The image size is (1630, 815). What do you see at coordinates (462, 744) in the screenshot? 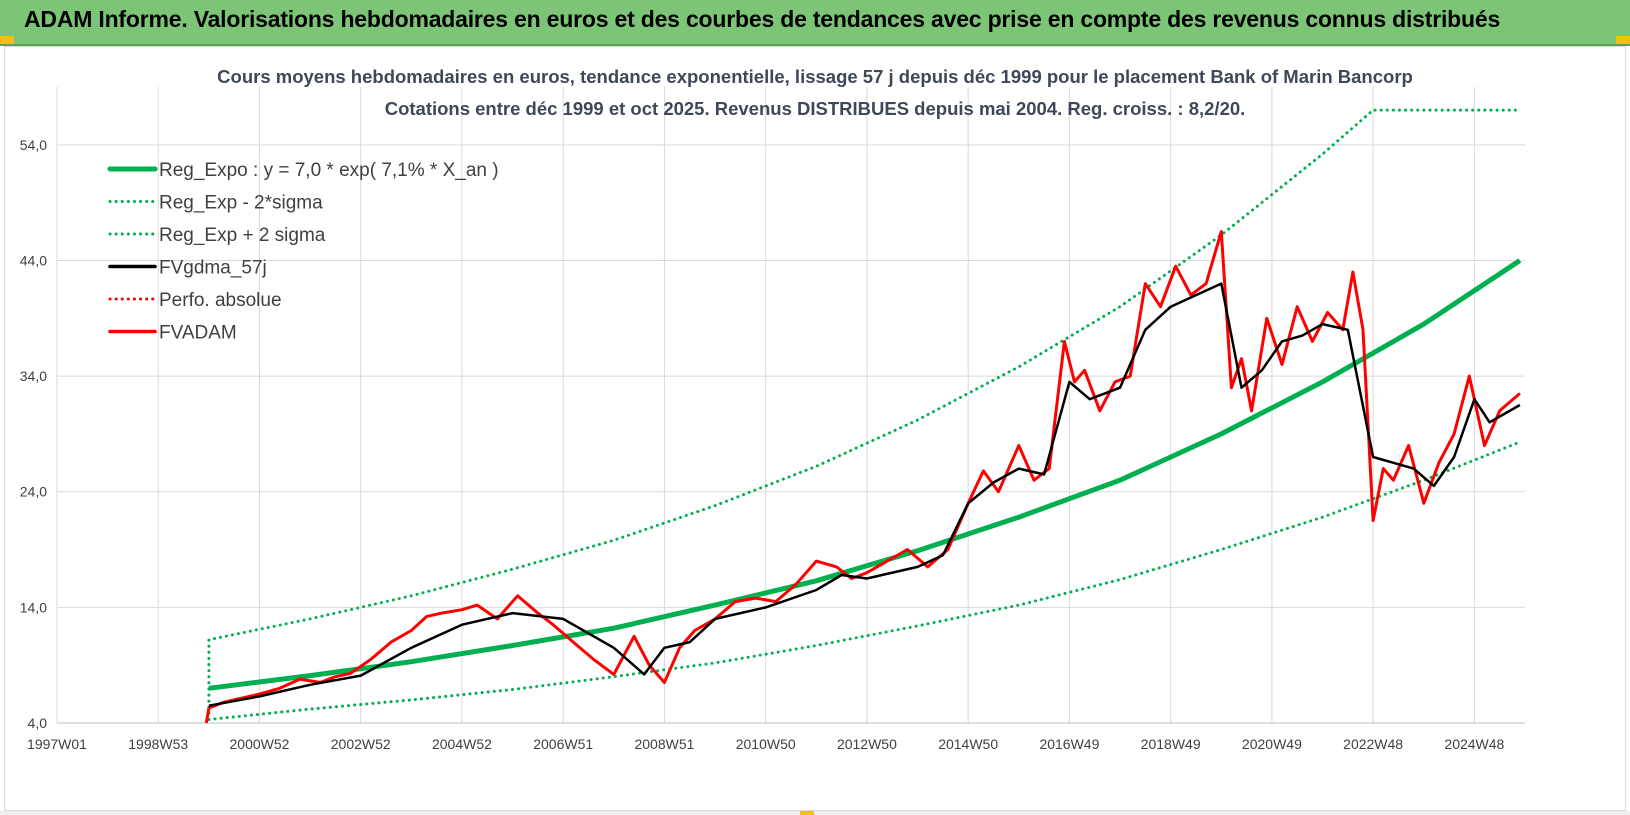
I see `x-tick-label: 2004W52` at bounding box center [462, 744].